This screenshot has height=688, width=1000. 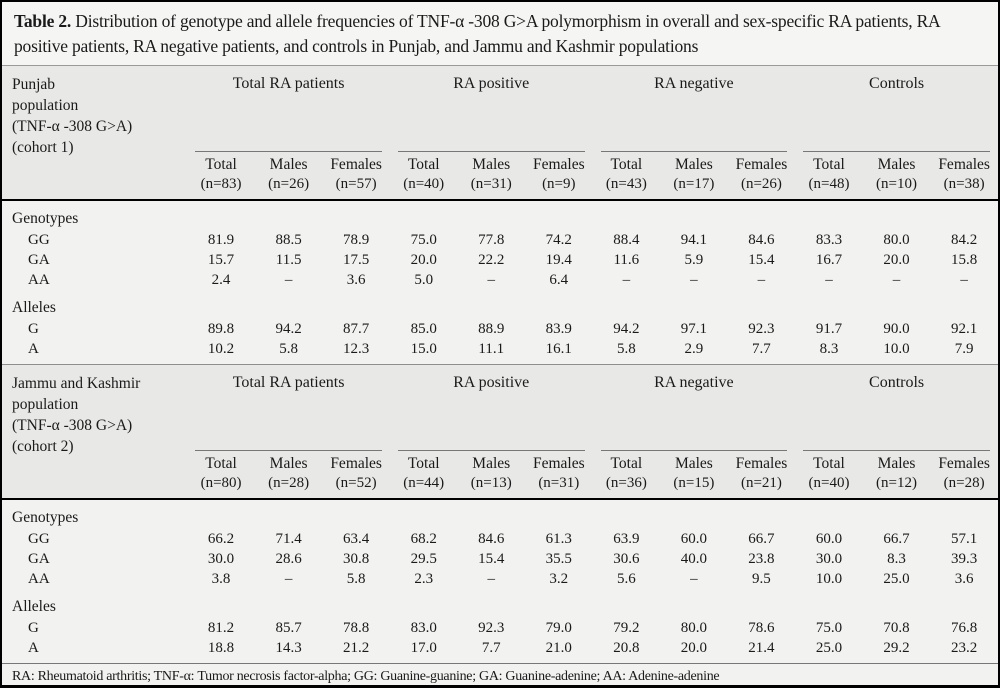 I want to click on population-label-line: population, so click(x=45, y=404).